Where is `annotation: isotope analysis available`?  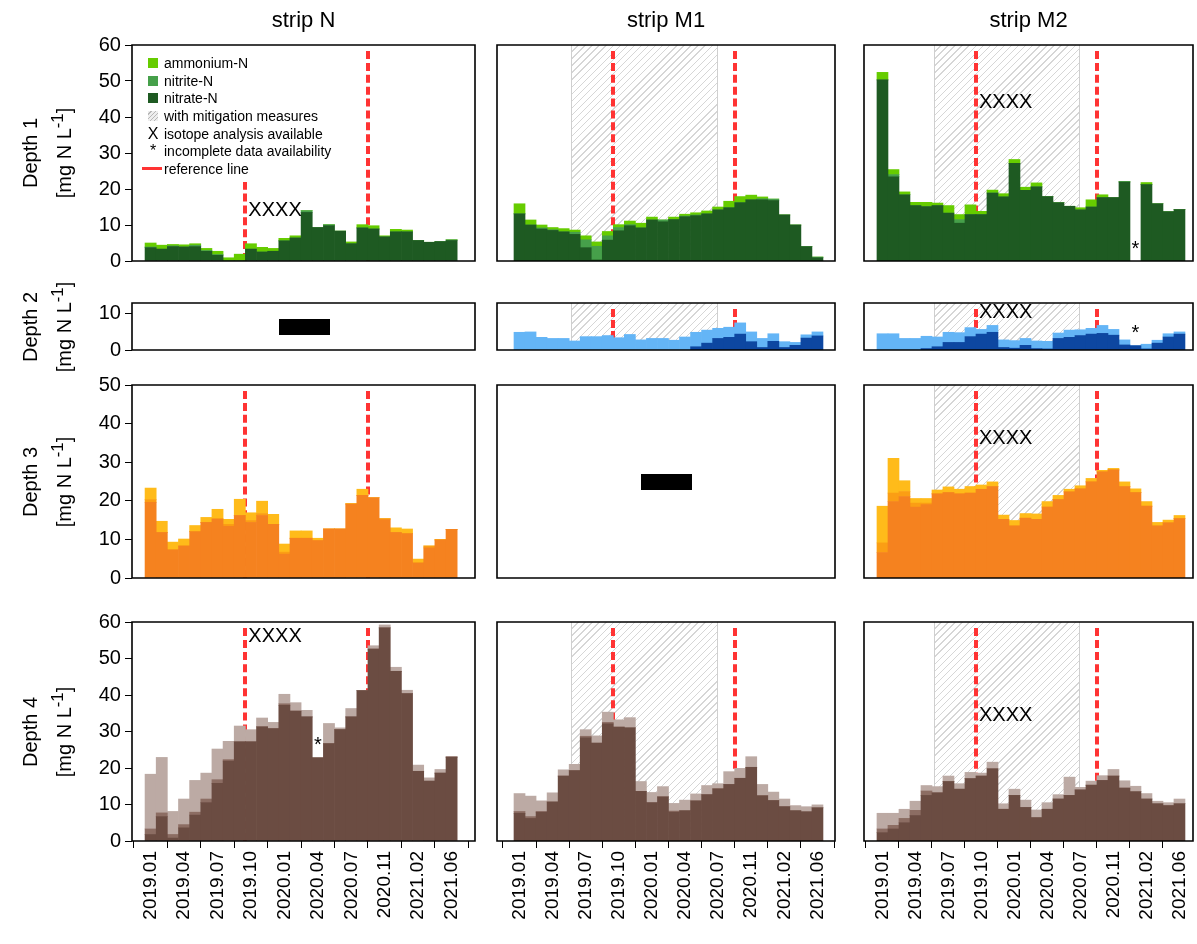
annotation: isotope analysis available is located at coordinates (243, 133).